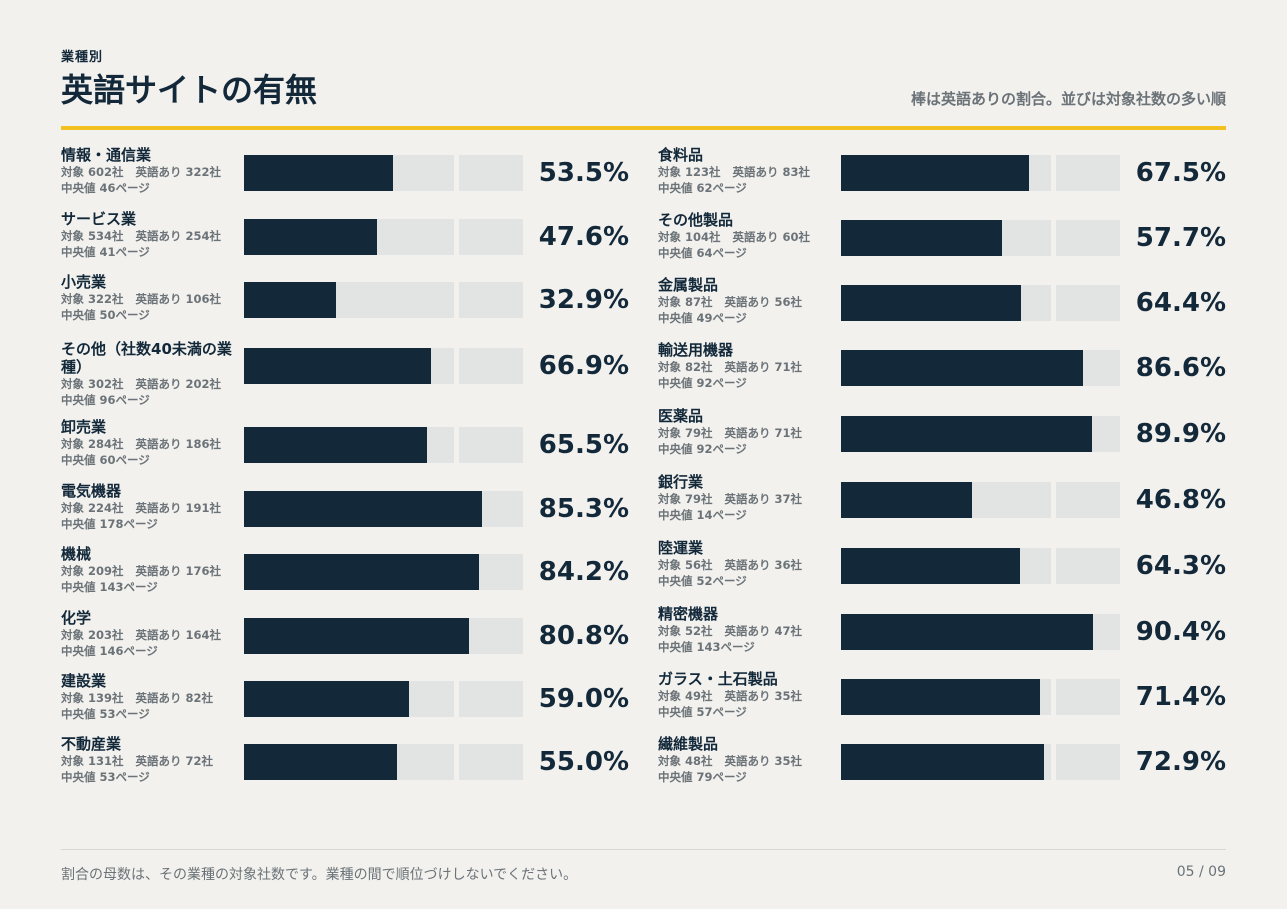  What do you see at coordinates (150, 299) in the screenshot?
I see `industry-counts: 対象 322社 英語あり 106社` at bounding box center [150, 299].